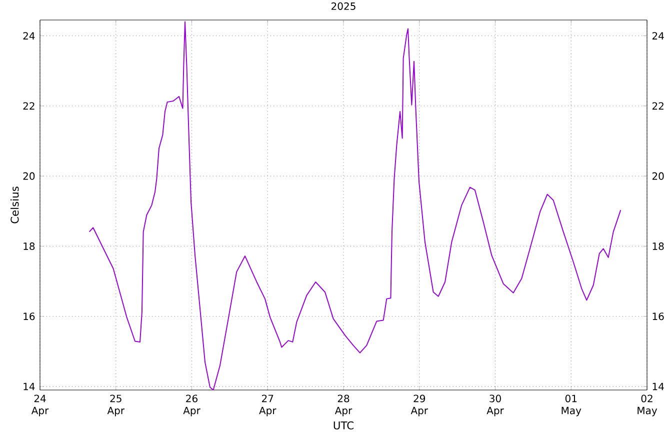  What do you see at coordinates (658, 386) in the screenshot?
I see `y2-tick-label: 14` at bounding box center [658, 386].